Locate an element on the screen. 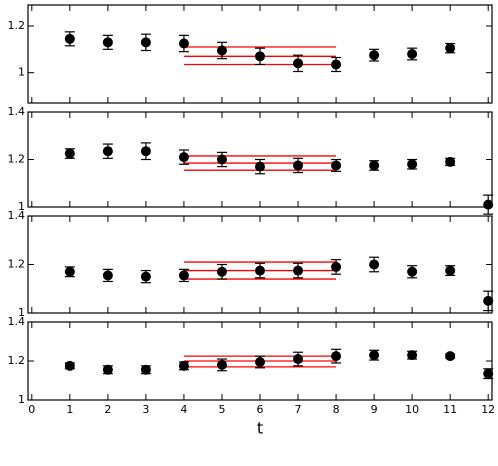 The image size is (498, 466). x-tick-label: 2 is located at coordinates (107, 409).